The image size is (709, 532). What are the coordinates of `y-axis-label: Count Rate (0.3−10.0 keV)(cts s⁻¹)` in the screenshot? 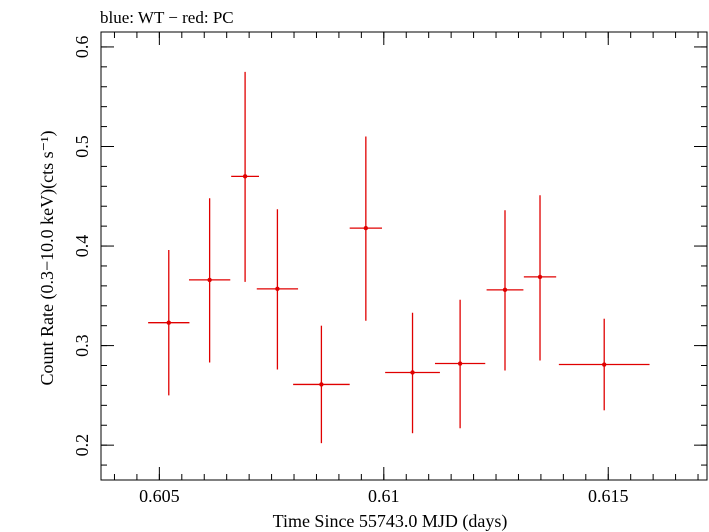 It's located at (47, 257).